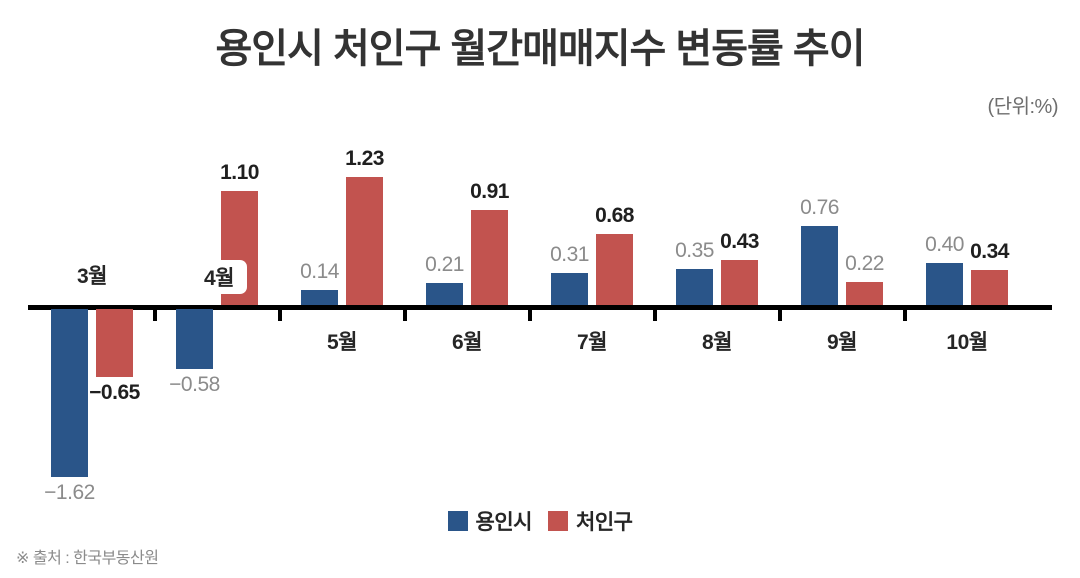 The image size is (1080, 578). I want to click on source-note: ※ 출처 : 한국부동산원, so click(87, 558).